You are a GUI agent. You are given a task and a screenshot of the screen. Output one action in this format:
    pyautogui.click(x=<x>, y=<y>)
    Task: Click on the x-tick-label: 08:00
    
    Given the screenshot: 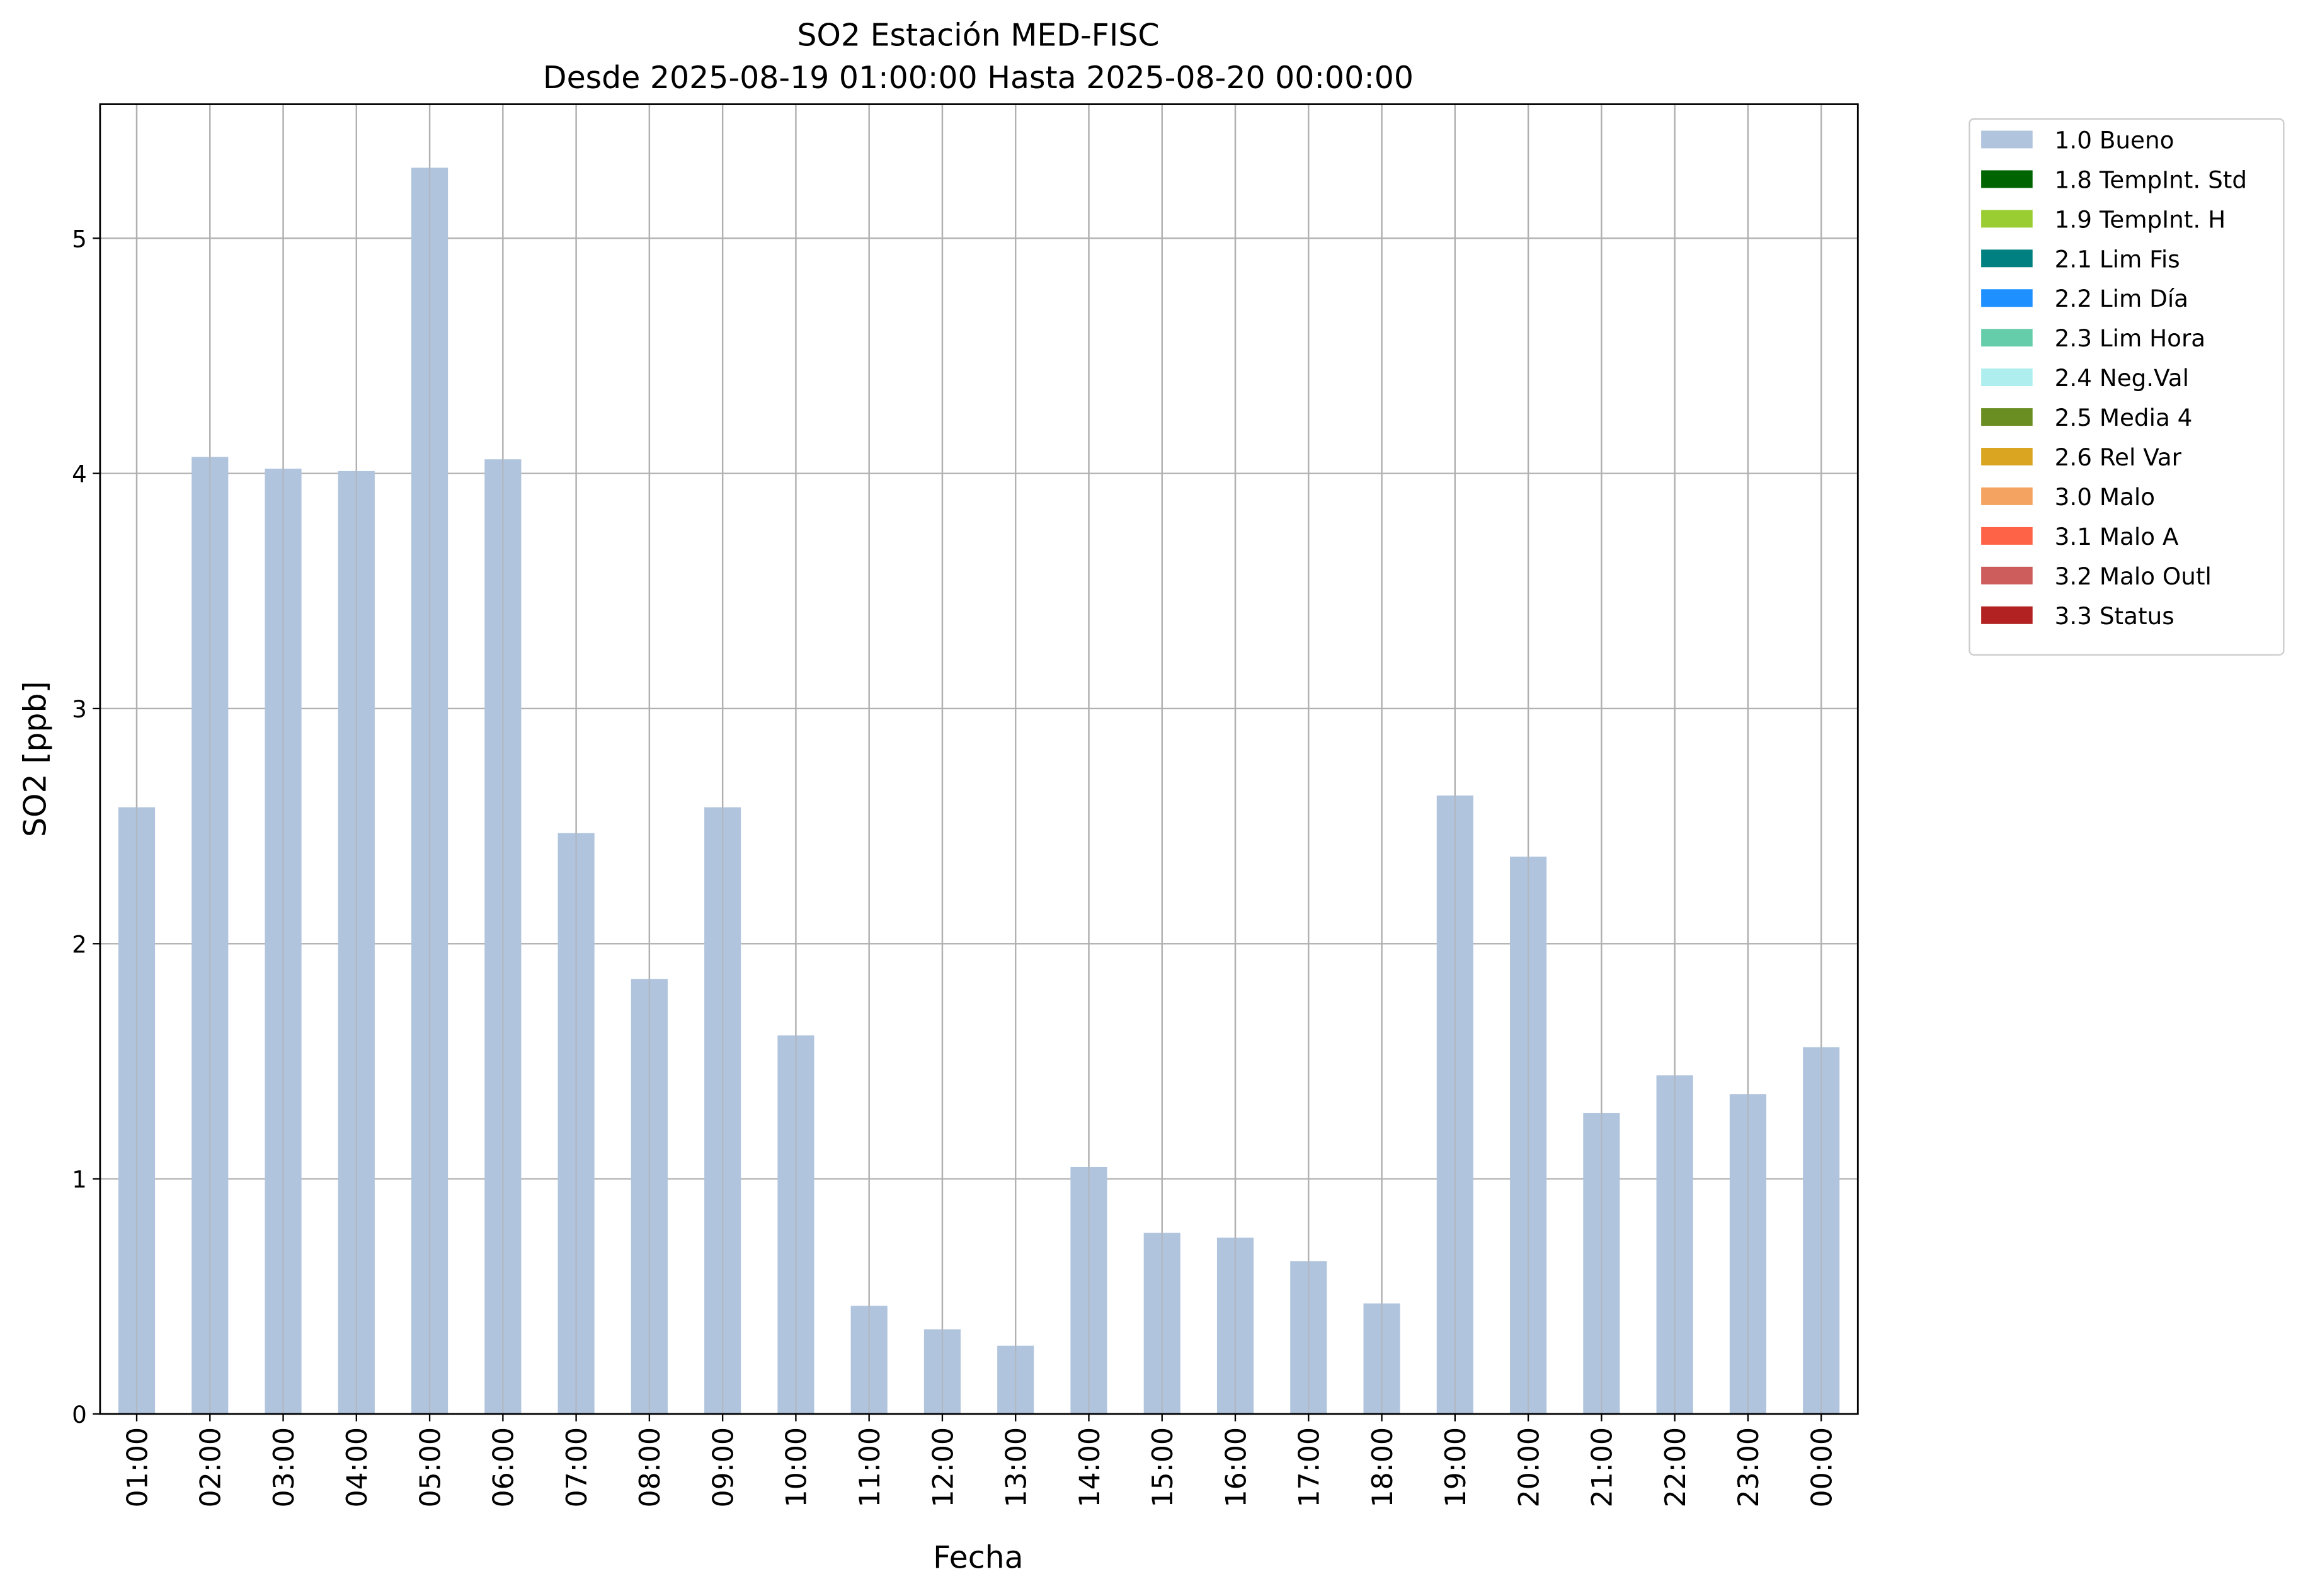 What is the action you would take?
    pyautogui.click(x=650, y=1467)
    